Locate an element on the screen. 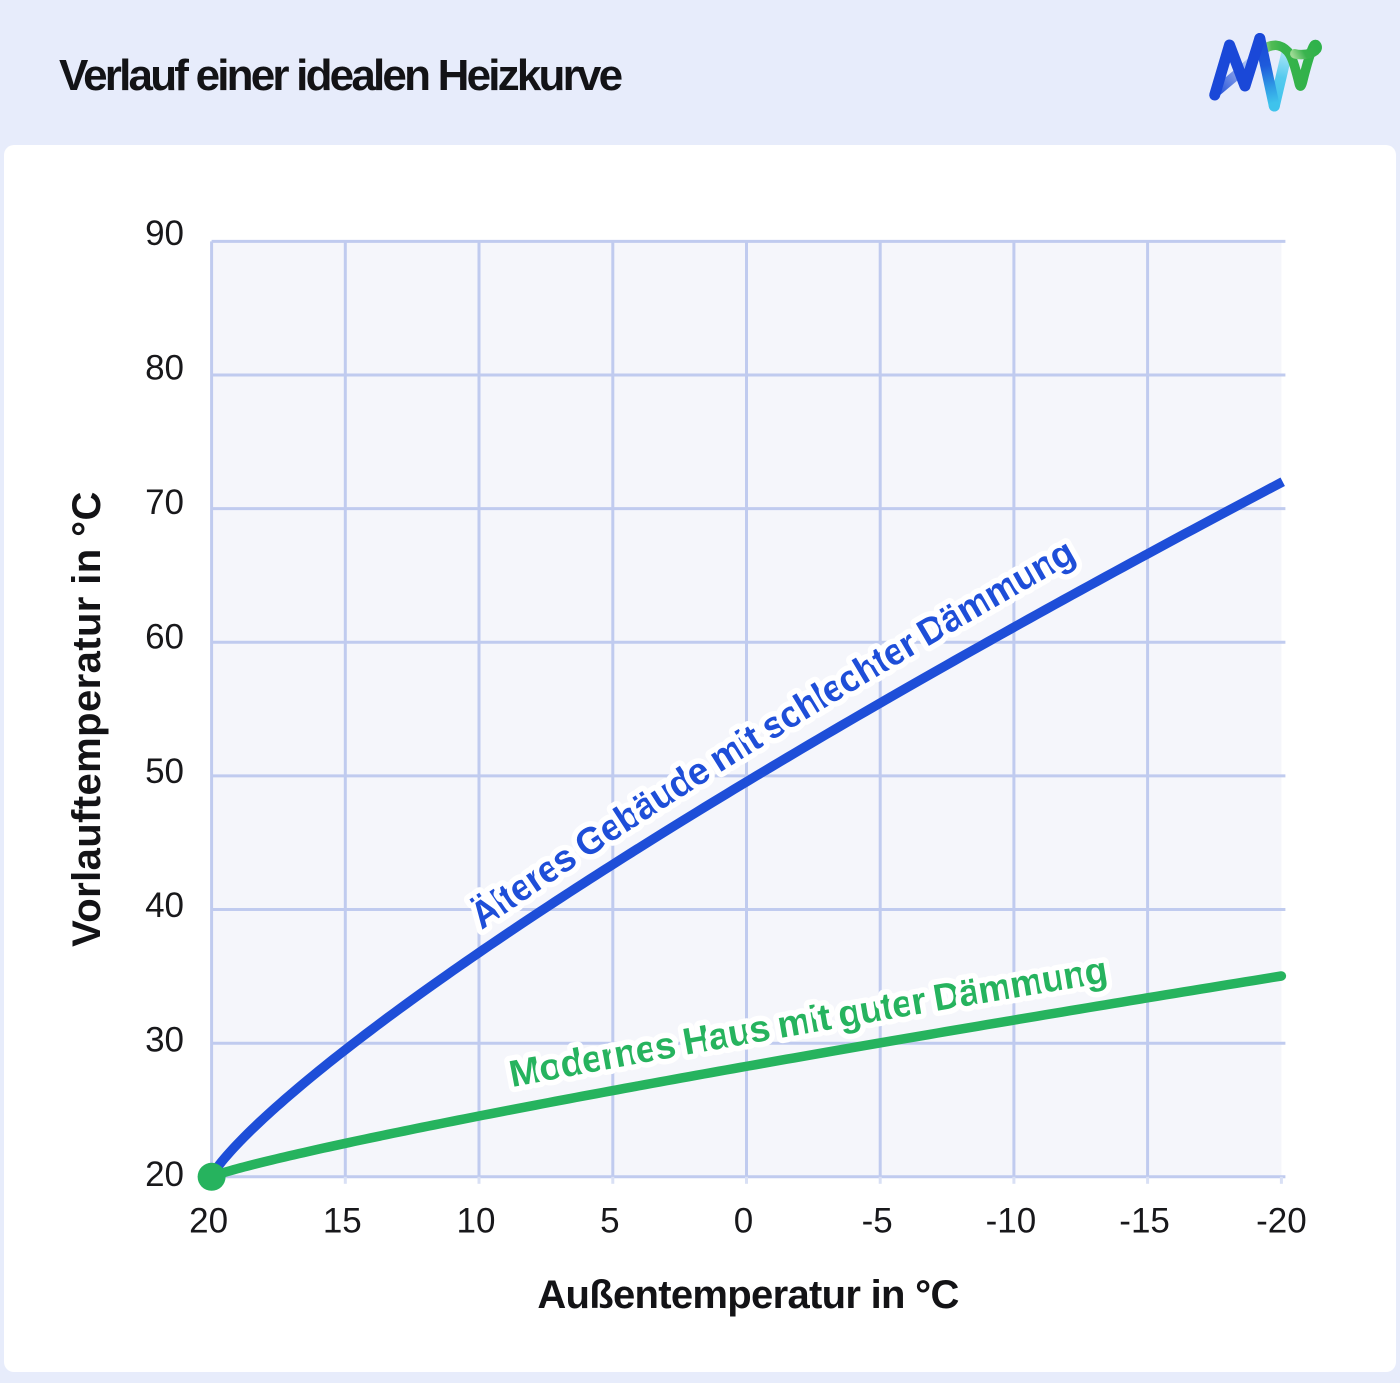 The image size is (1400, 1383). svg-text:Verlauf einer idealen Heizkurv: Verlauf einer idealen Heizkurve is located at coordinates (340, 75).